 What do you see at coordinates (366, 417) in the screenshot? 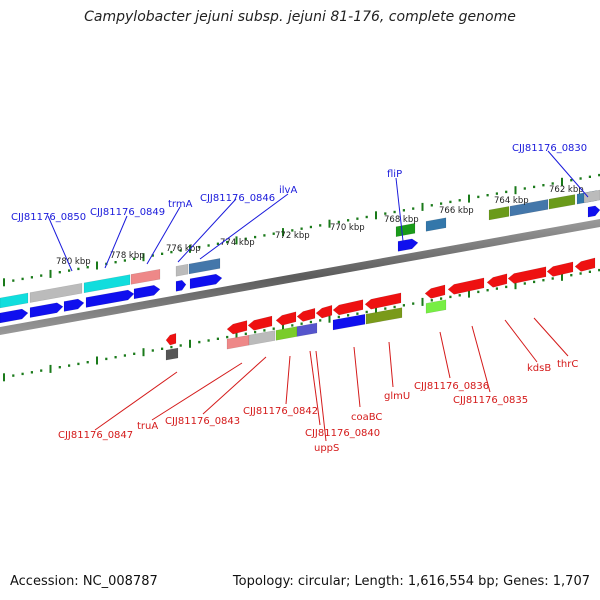
I see `reverse-gene-label: coaBC` at bounding box center [366, 417].